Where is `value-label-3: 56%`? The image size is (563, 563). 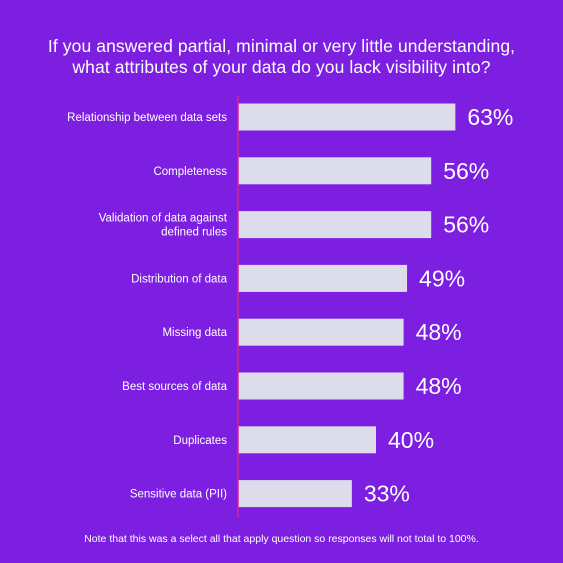
value-label-3: 56% is located at coordinates (466, 225).